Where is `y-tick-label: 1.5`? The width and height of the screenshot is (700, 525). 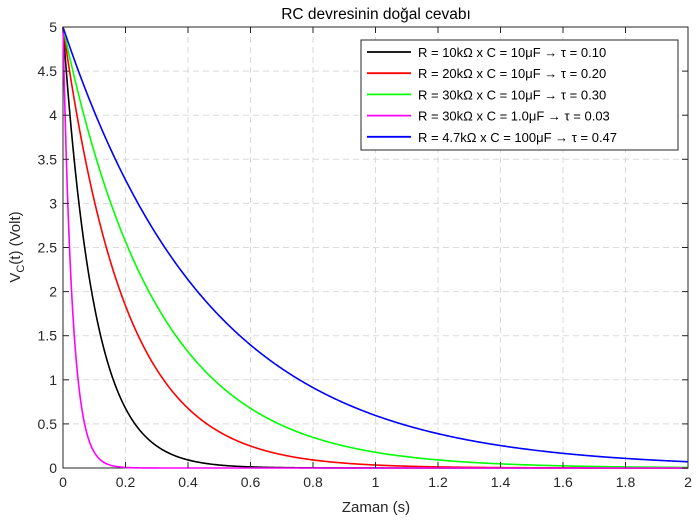 y-tick-label: 1.5 is located at coordinates (48, 336).